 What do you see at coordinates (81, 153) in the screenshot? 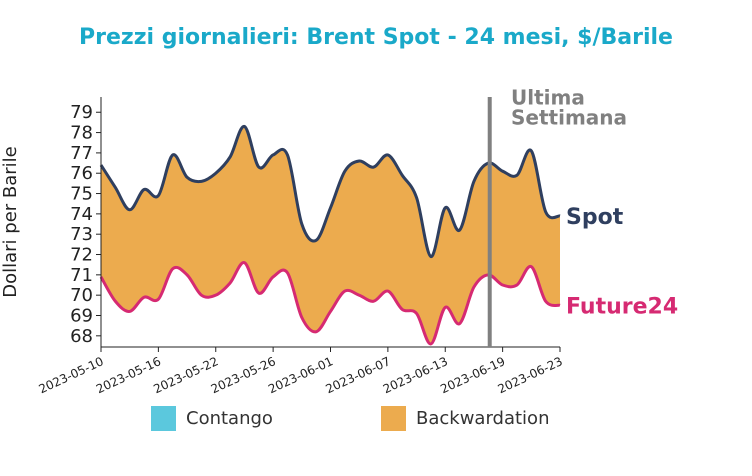
I see `y-tick-label: 77` at bounding box center [81, 153].